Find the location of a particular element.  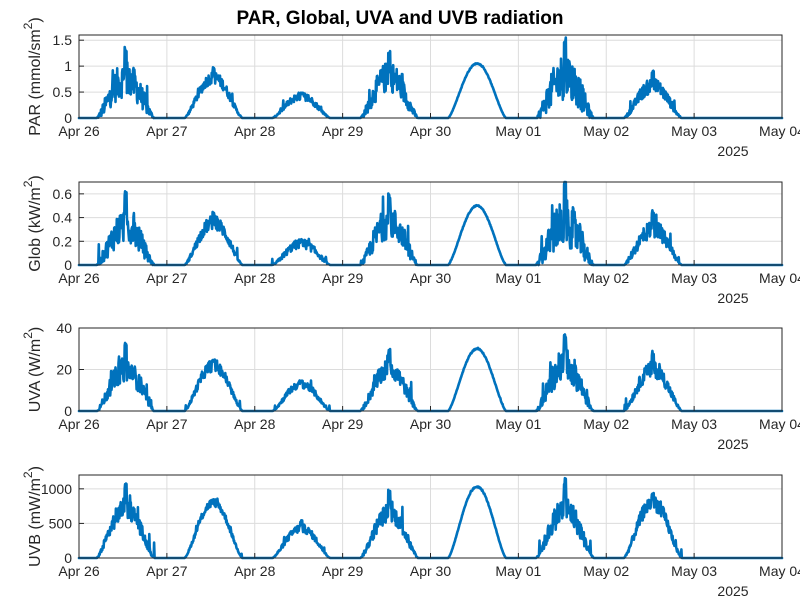

y-tick-label: 20 is located at coordinates (64, 370).